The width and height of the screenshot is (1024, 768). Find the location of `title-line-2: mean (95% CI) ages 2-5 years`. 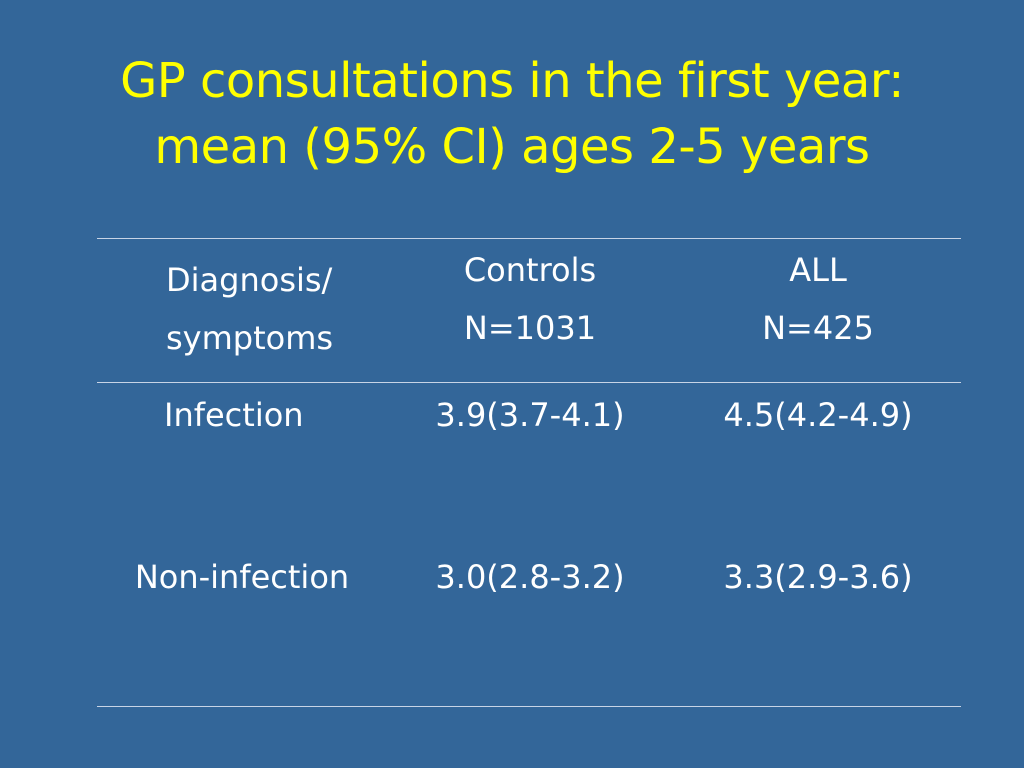

title-line-2: mean (95% CI) ages 2-5 years is located at coordinates (512, 147).